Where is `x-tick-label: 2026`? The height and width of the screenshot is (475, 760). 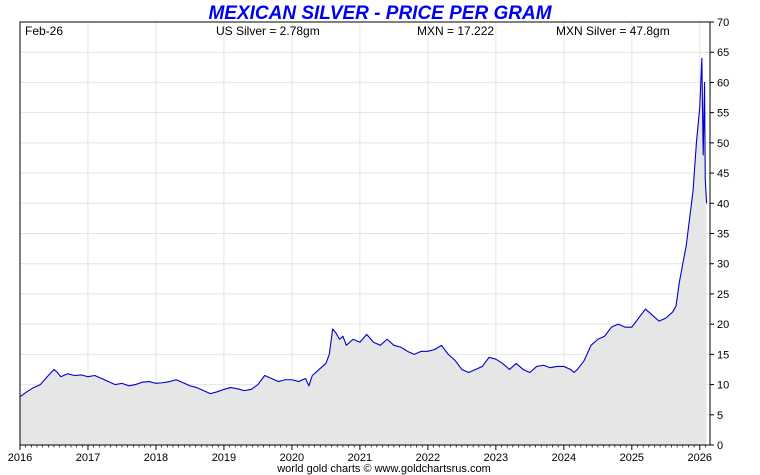 x-tick-label: 2026 is located at coordinates (700, 458).